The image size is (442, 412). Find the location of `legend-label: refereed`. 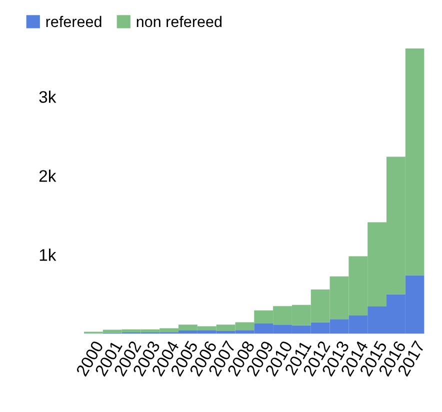

legend-label: refereed is located at coordinates (74, 22).